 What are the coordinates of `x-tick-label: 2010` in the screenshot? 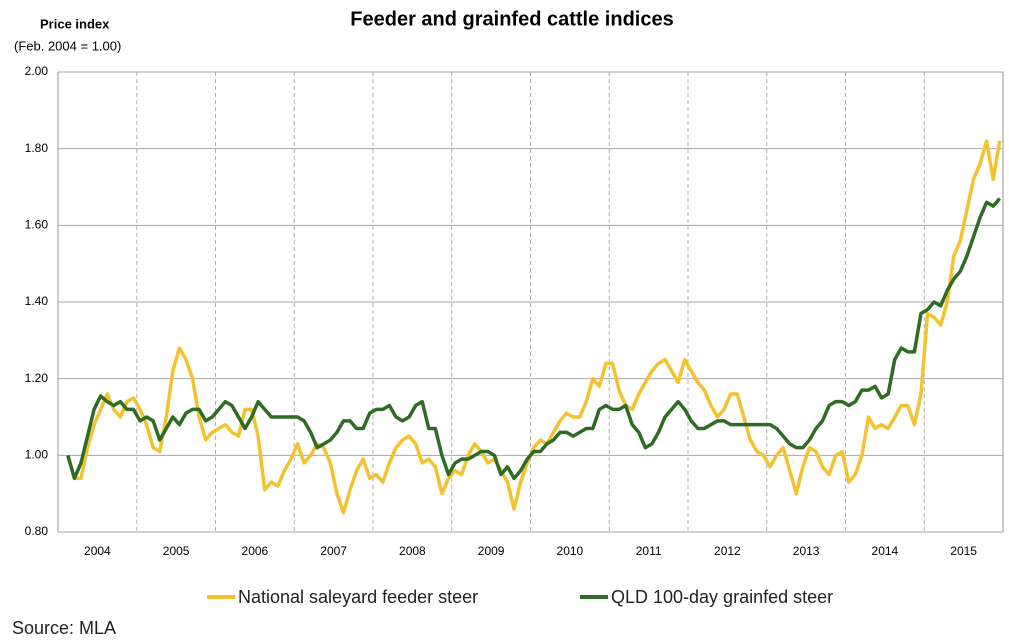 It's located at (570, 551).